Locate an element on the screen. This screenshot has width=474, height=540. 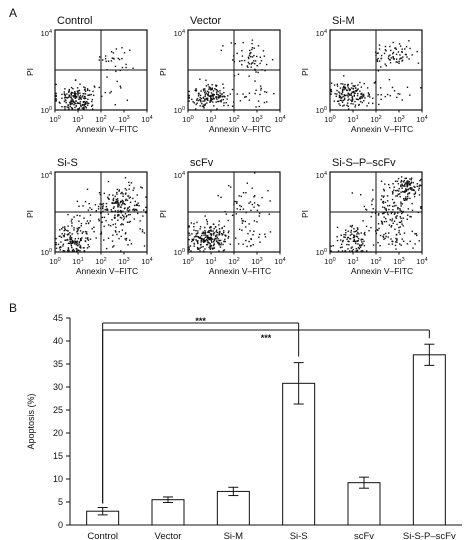
plot-title: Si-S–P–scFv is located at coordinates (364, 163).